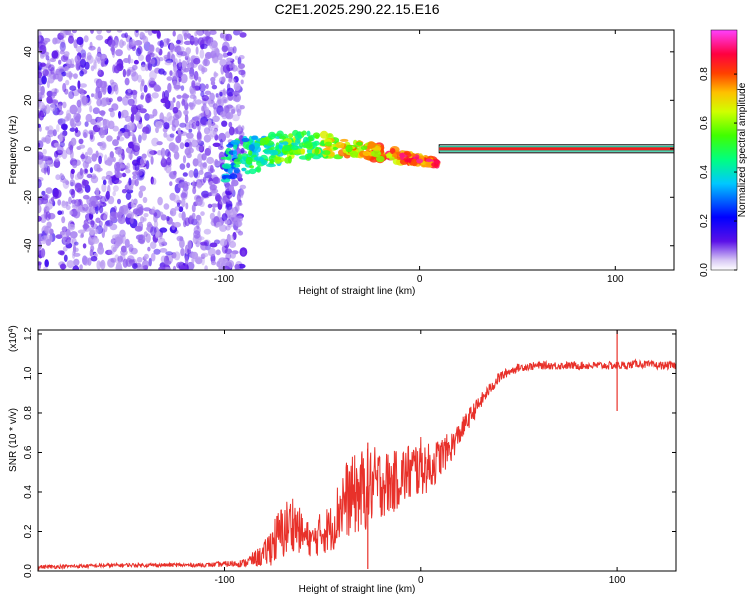 Image resolution: width=750 pixels, height=600 pixels. I want to click on snr-xtick-label: 100, so click(617, 580).